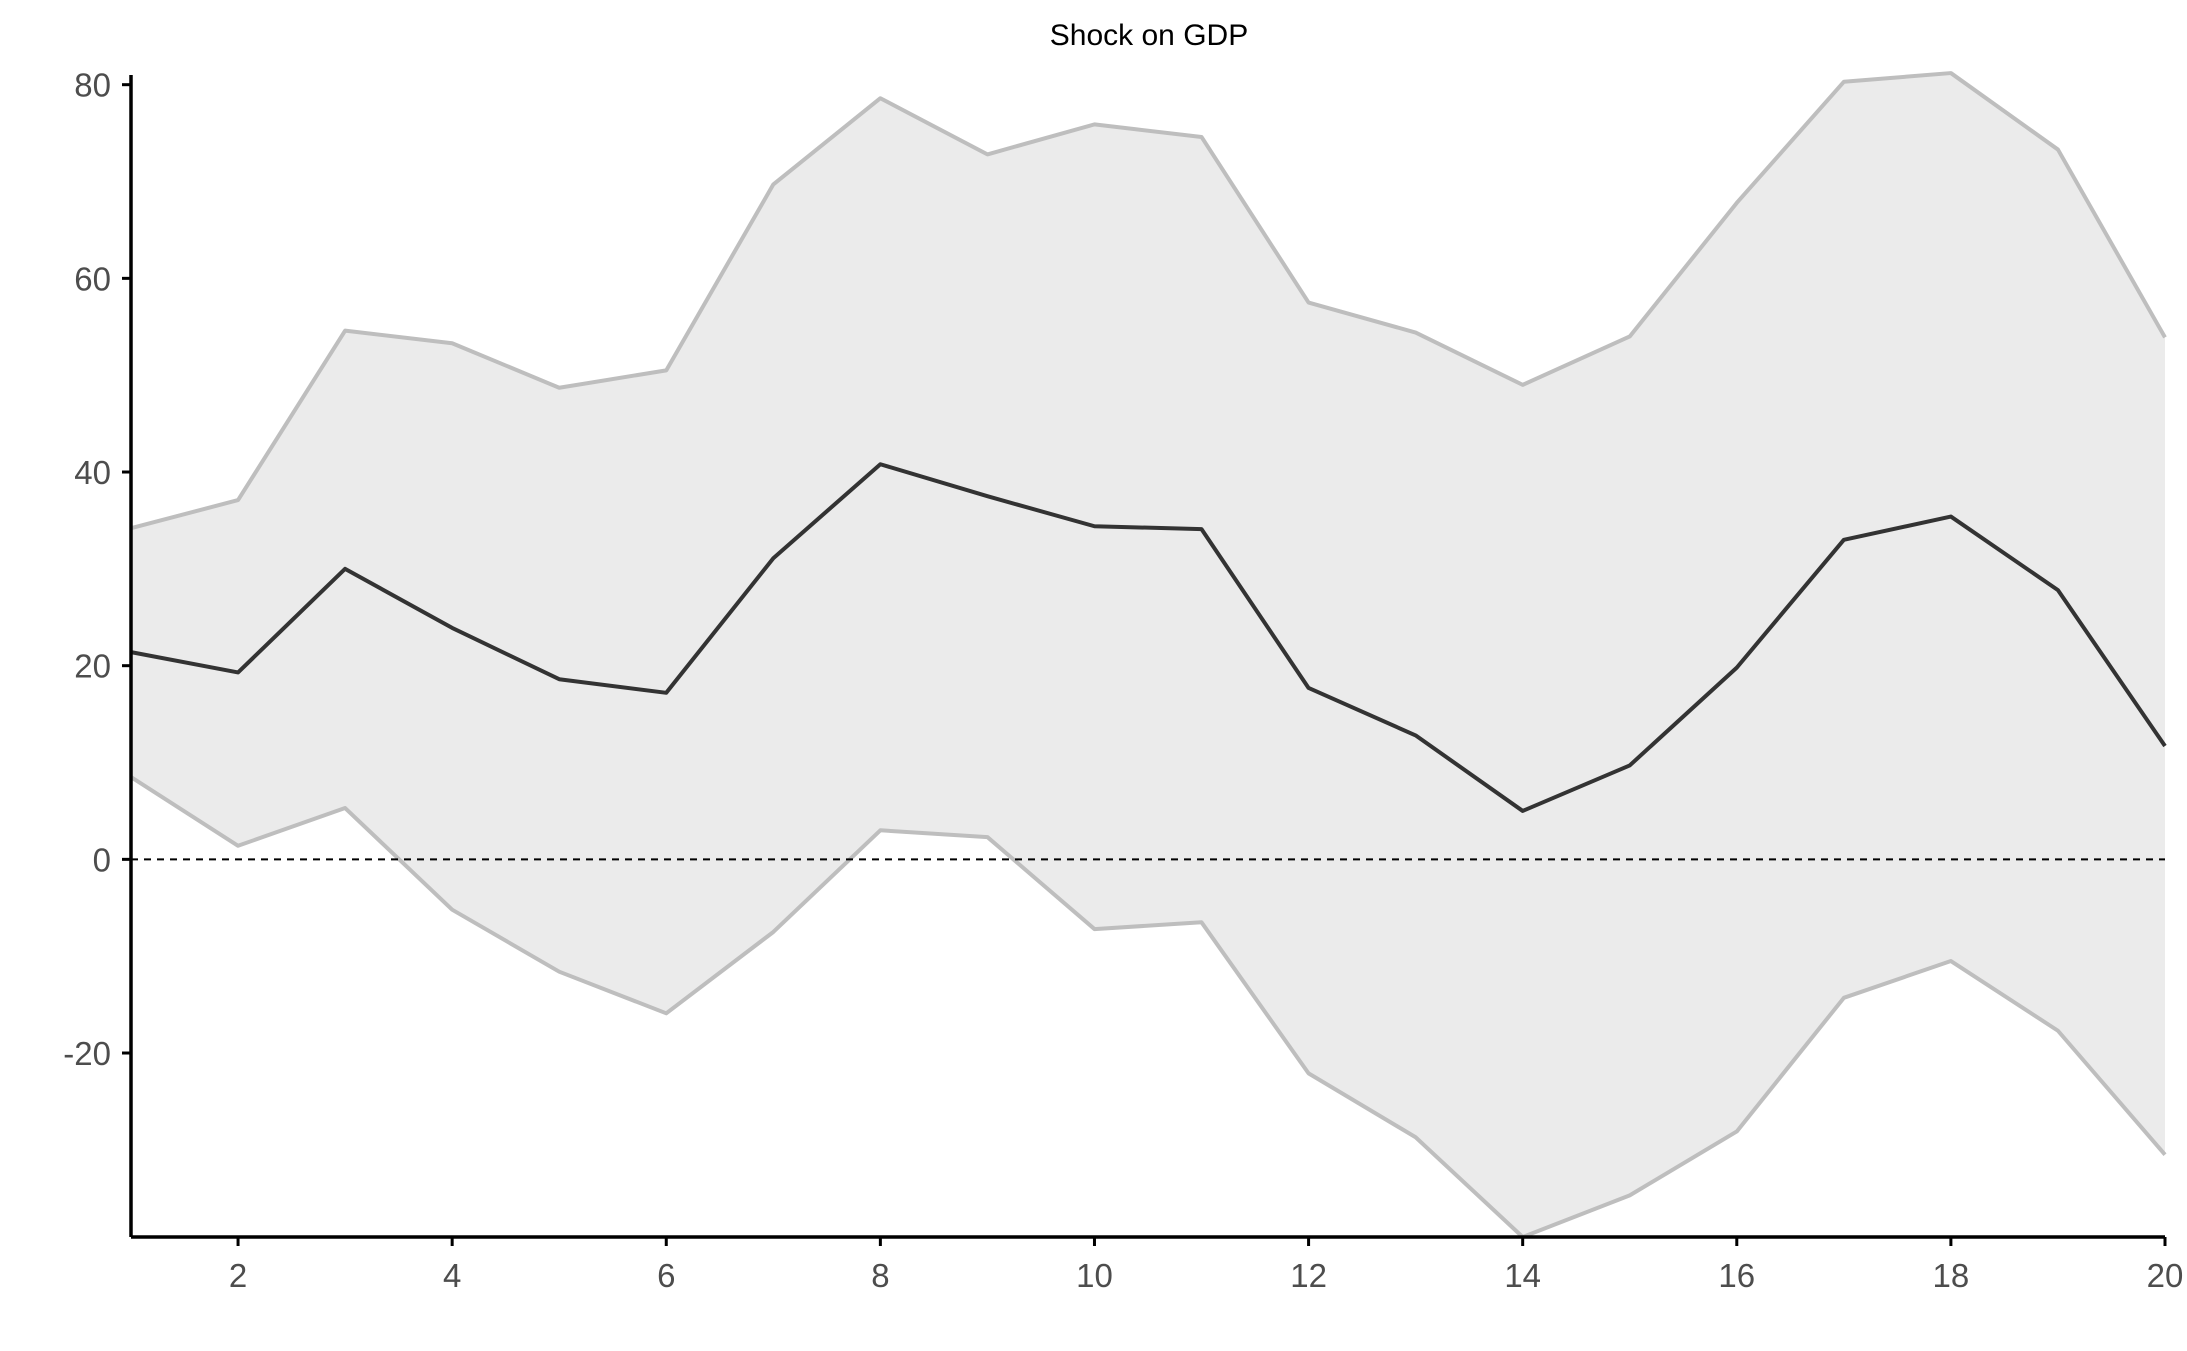 Image resolution: width=2187 pixels, height=1351 pixels. I want to click on x-tick-label: 4, so click(452, 1275).